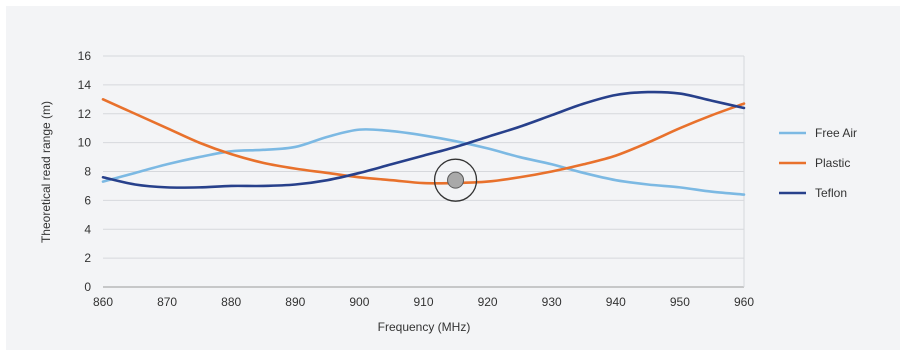 Image resolution: width=906 pixels, height=356 pixels. What do you see at coordinates (85, 143) in the screenshot?
I see `y-tick-label: 10` at bounding box center [85, 143].